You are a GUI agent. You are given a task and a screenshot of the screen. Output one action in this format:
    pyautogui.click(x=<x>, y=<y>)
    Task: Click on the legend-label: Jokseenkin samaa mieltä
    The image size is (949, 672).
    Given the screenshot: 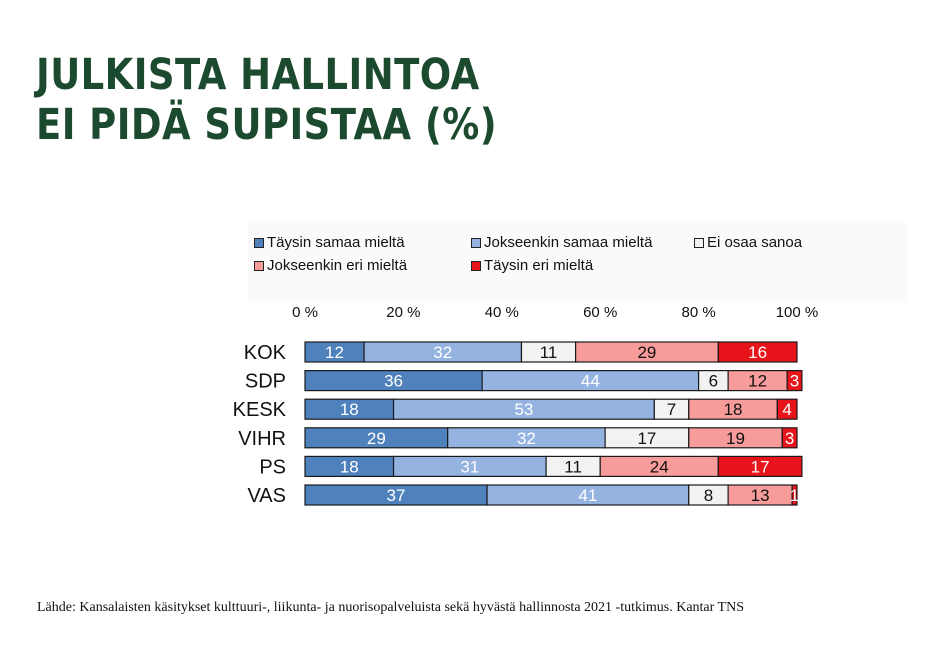 What is the action you would take?
    pyautogui.click(x=568, y=242)
    